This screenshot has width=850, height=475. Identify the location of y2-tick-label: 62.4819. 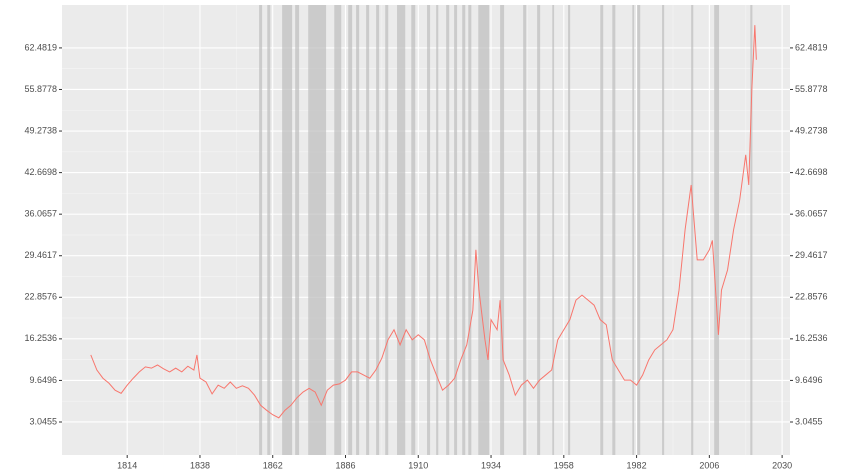
(811, 47).